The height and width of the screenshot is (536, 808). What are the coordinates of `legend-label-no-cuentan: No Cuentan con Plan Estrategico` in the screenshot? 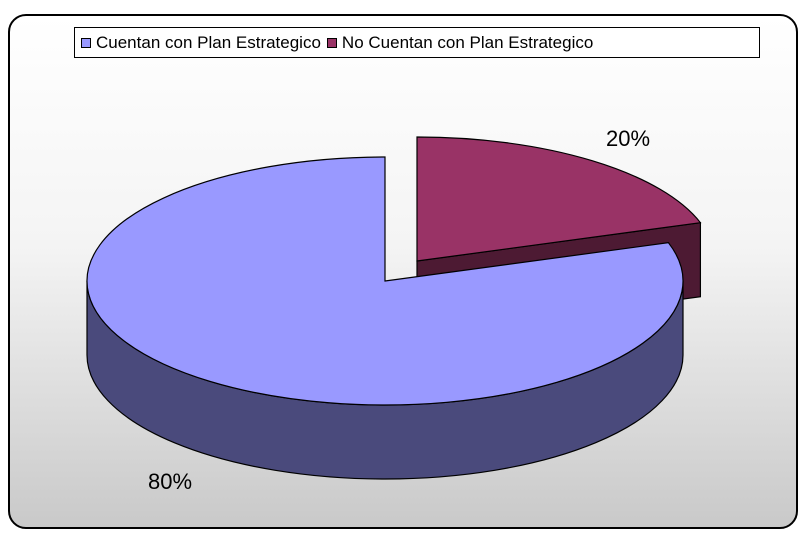 It's located at (467, 42).